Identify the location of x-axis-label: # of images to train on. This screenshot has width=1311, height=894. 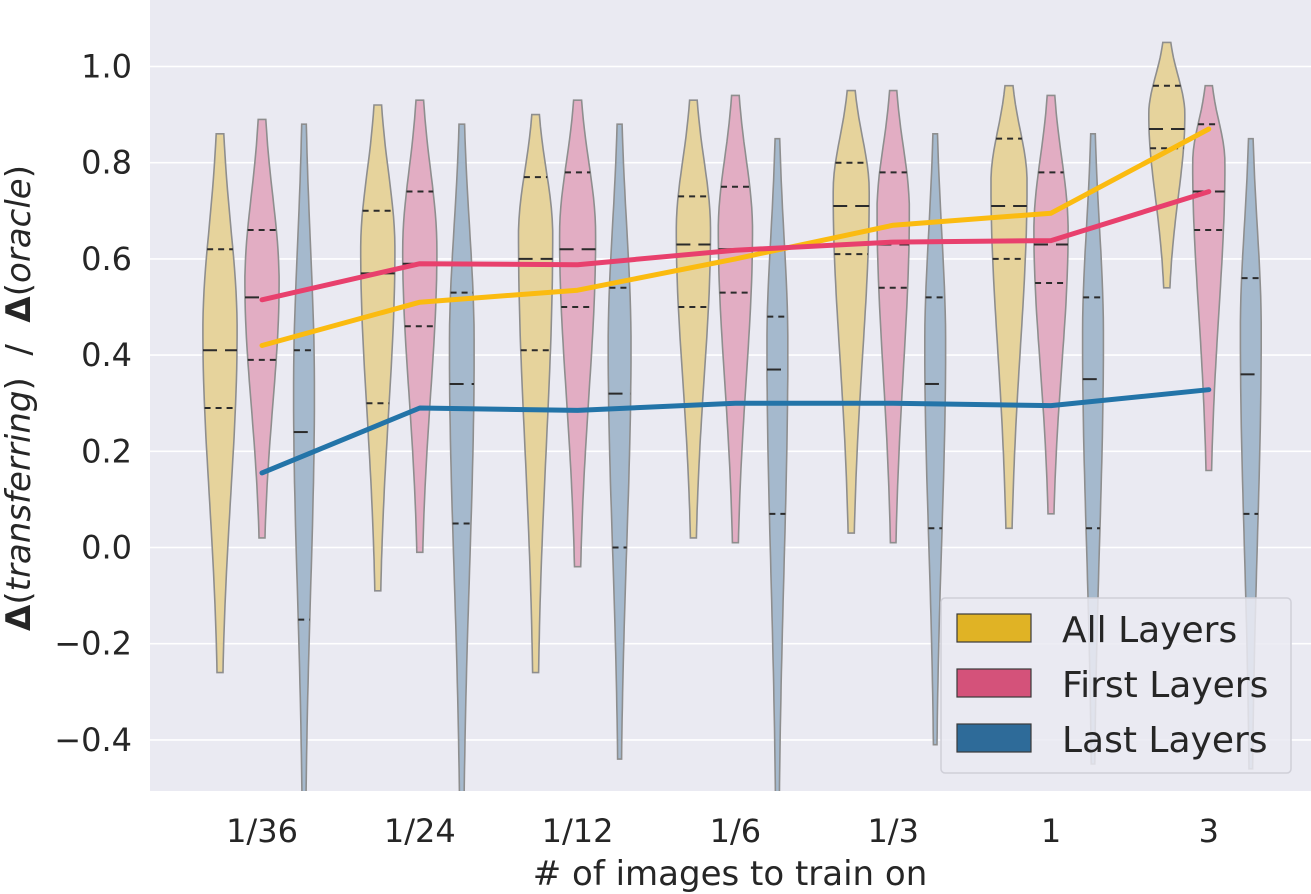
(730, 874).